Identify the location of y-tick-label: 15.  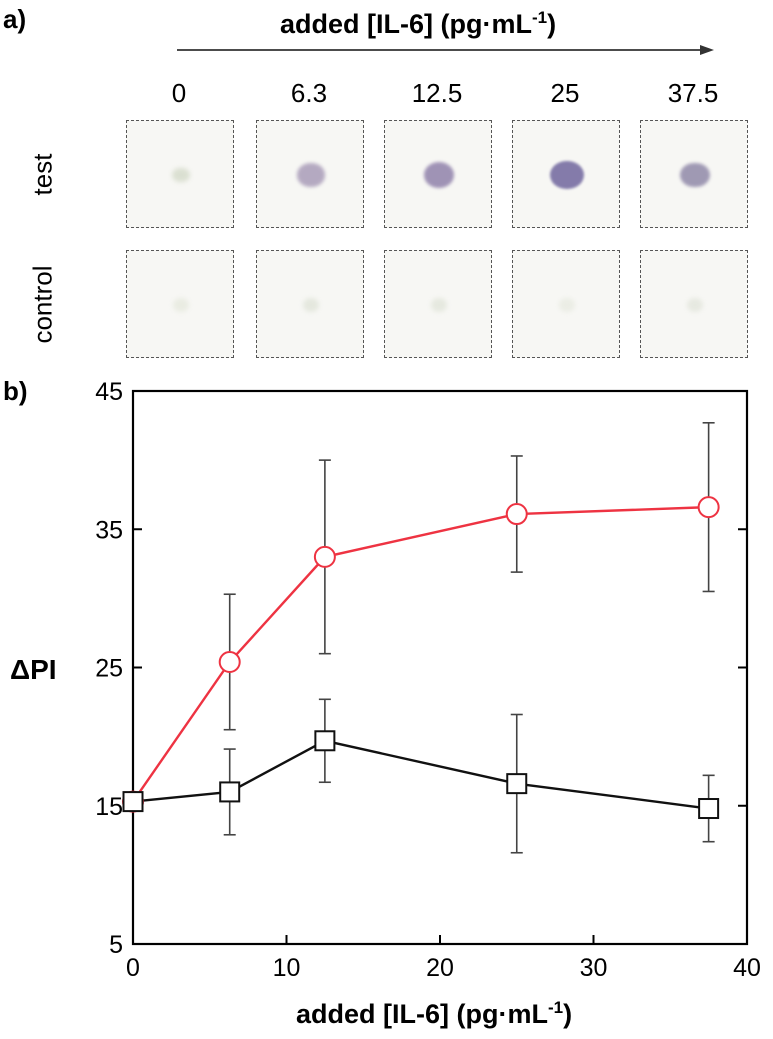
(109, 807).